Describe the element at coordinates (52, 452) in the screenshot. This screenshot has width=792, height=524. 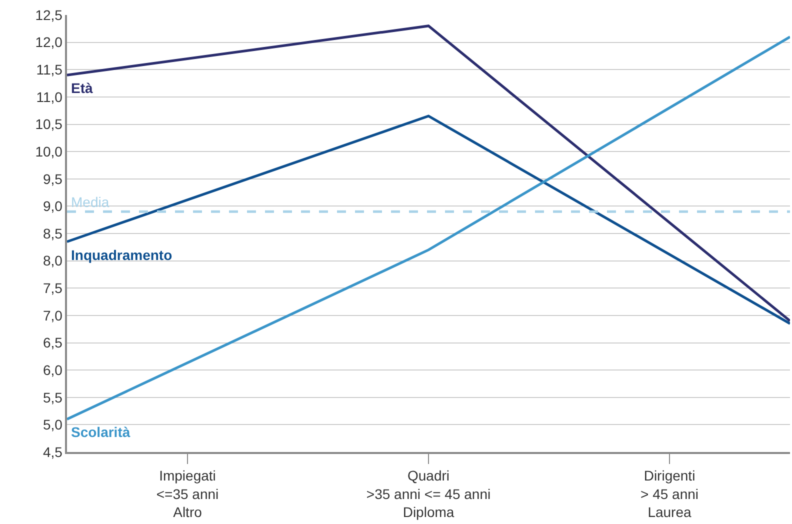
I see `y-tick-label: 4,5` at that location.